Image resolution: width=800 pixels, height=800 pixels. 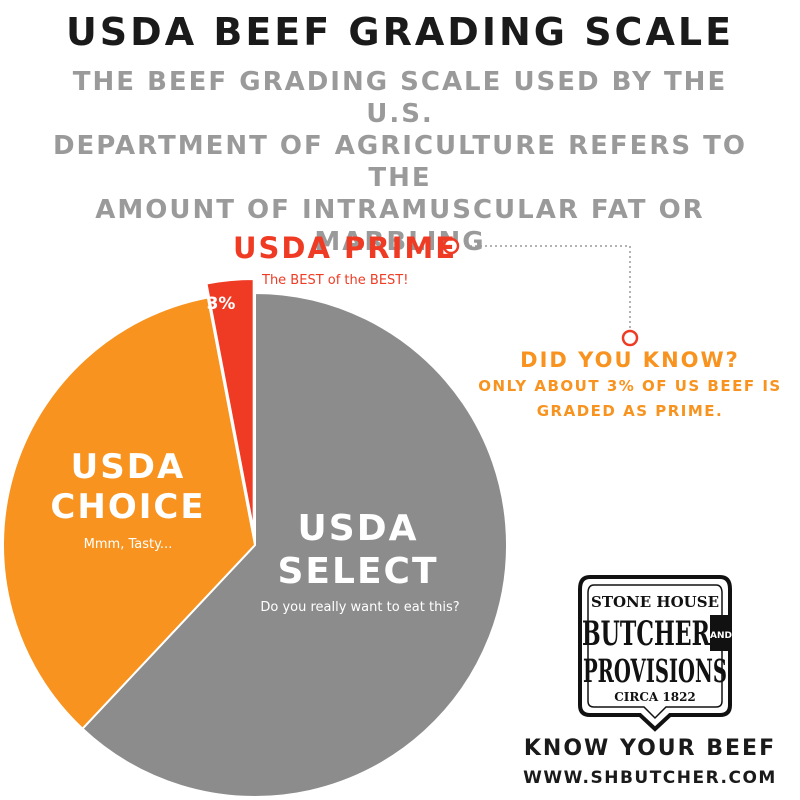 What do you see at coordinates (721, 636) in the screenshot?
I see `logo-and: AND` at bounding box center [721, 636].